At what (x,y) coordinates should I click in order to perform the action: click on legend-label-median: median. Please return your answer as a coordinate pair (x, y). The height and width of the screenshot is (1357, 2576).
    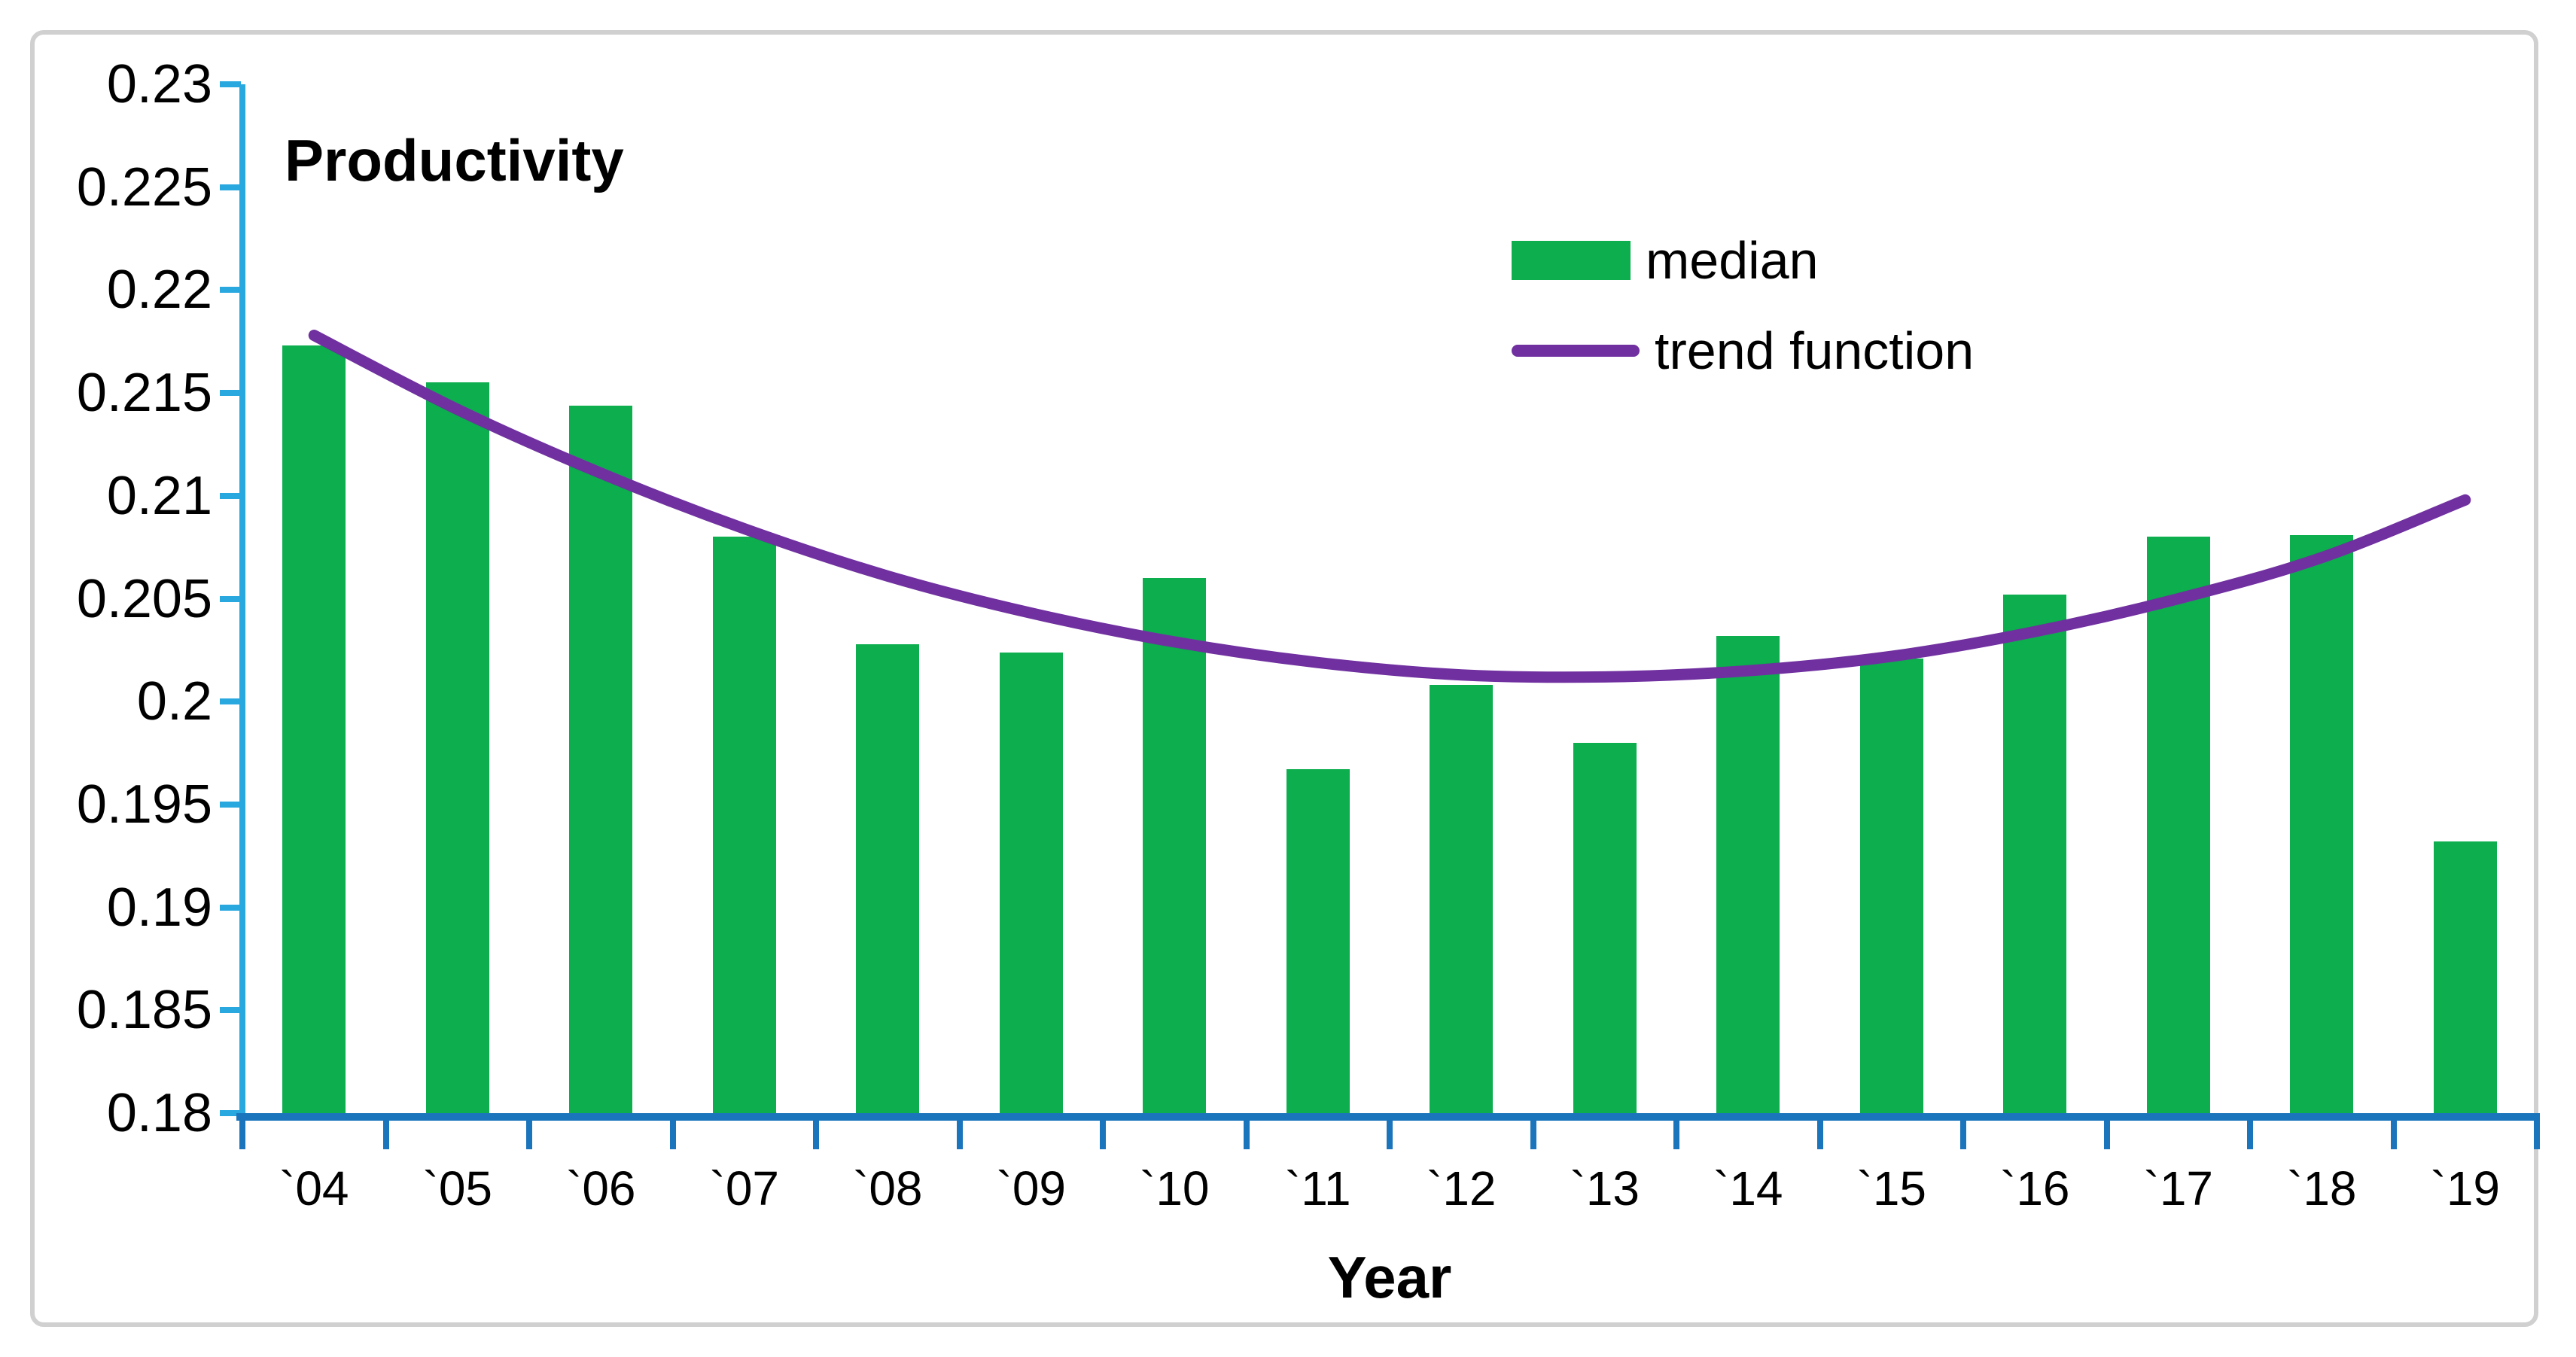
    Looking at the image, I should click on (1732, 260).